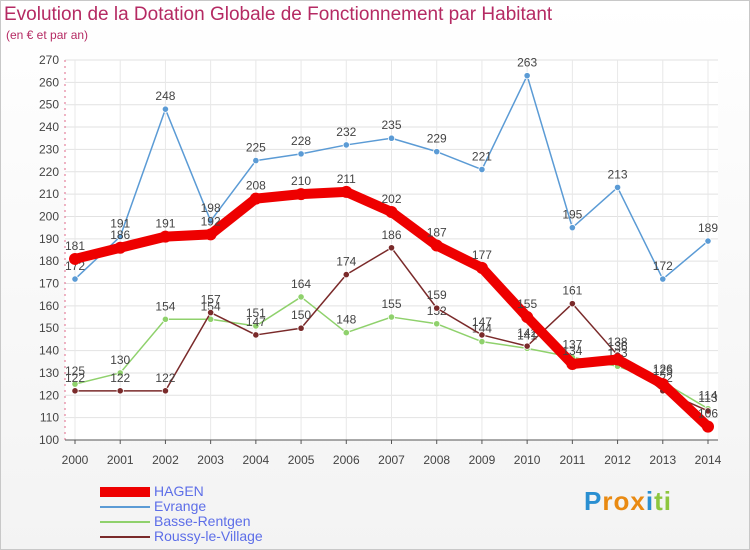  What do you see at coordinates (391, 199) in the screenshot?
I see `data-label-hagen: 202` at bounding box center [391, 199].